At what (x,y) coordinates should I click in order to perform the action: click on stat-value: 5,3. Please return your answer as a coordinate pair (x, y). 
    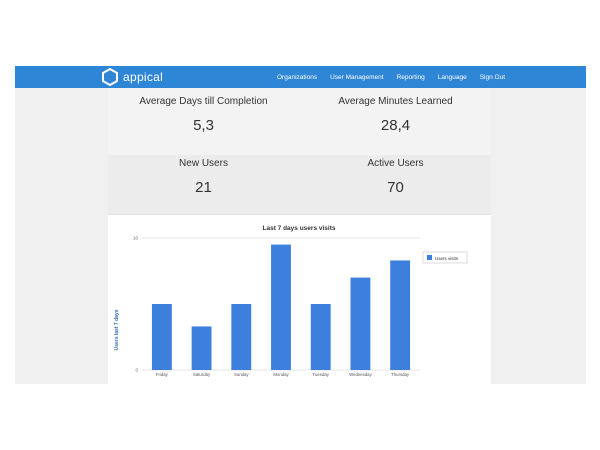
    Looking at the image, I should click on (203, 125).